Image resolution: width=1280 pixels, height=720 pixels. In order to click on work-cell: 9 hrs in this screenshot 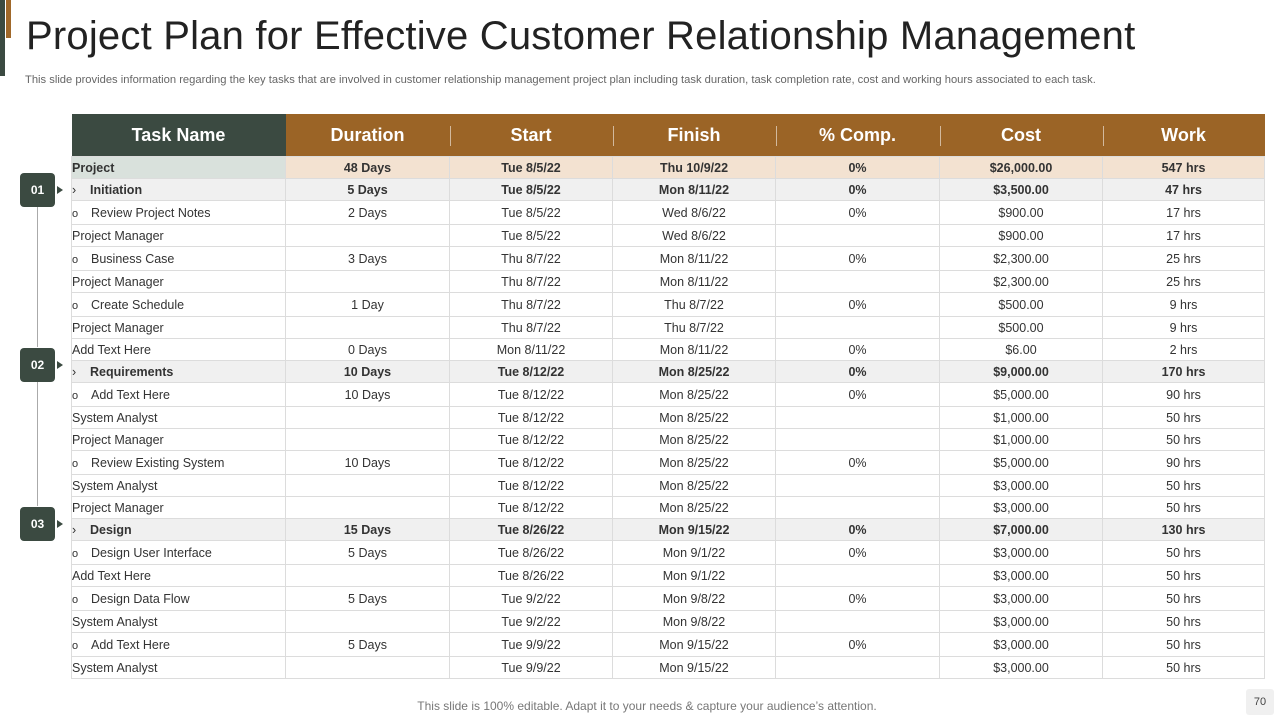, I will do `click(1183, 304)`.